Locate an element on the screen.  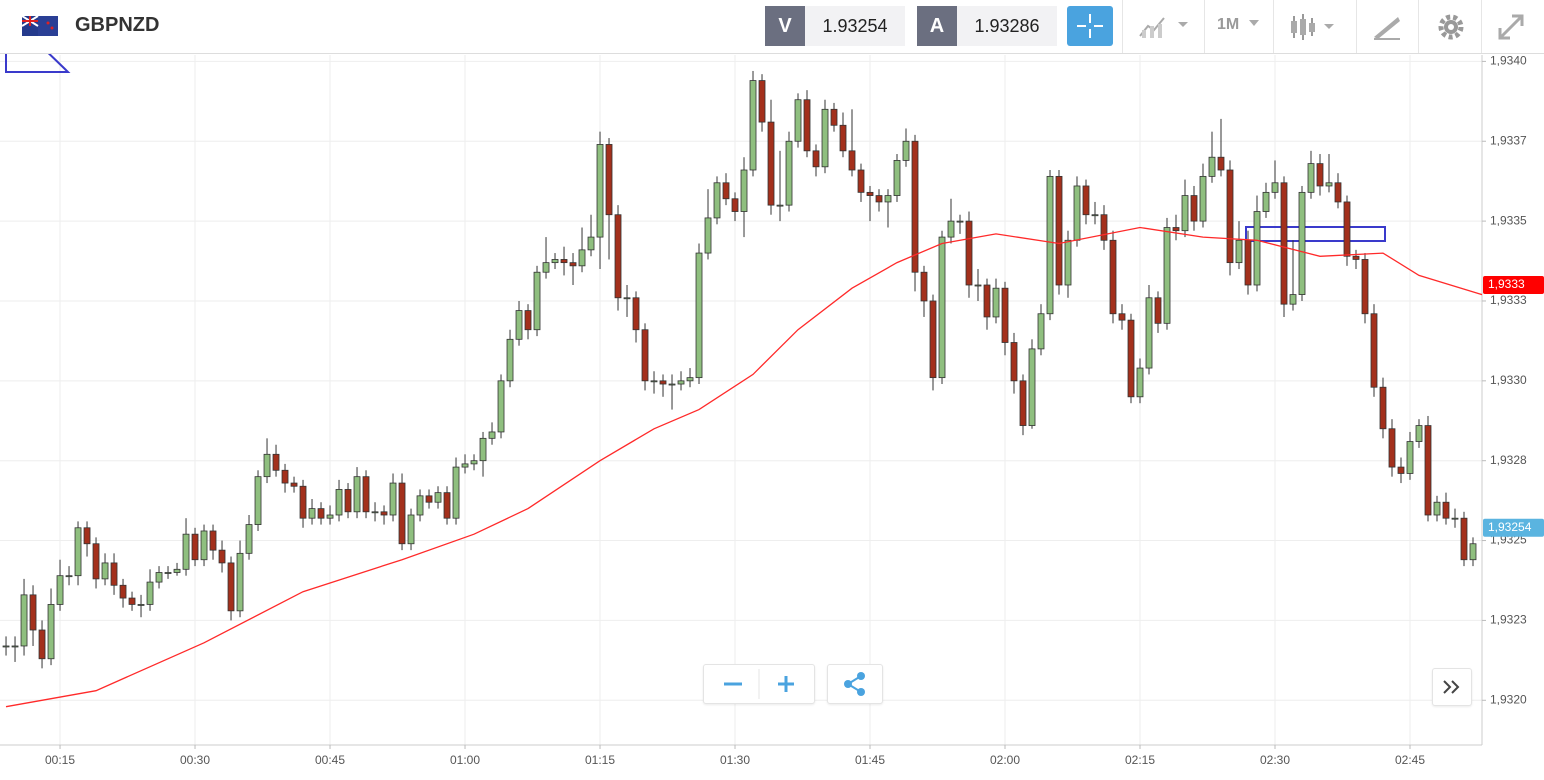
candle-style-button is located at coordinates (1318, 27).